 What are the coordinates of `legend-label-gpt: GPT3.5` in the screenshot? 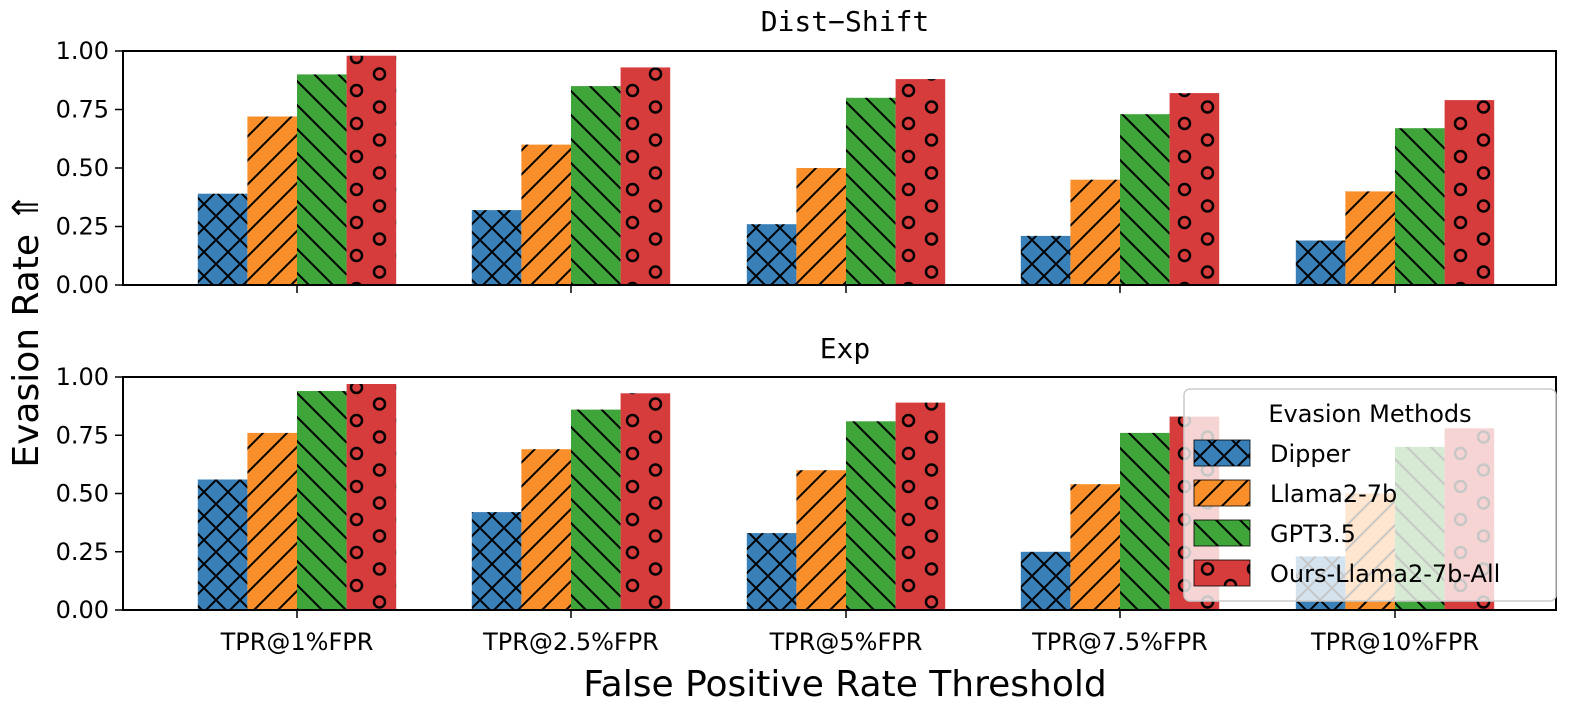 It's located at (1313, 534).